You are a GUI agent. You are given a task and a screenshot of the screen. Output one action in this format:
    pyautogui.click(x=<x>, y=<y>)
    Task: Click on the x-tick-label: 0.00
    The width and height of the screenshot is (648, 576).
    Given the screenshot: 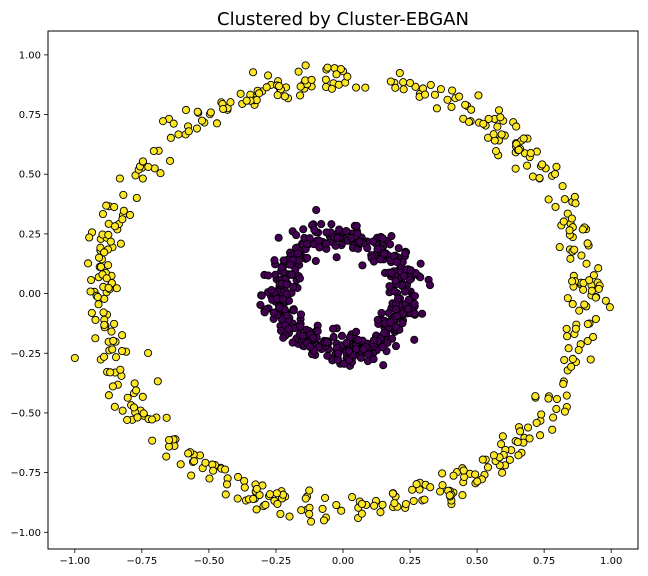 What is the action you would take?
    pyautogui.click(x=343, y=561)
    